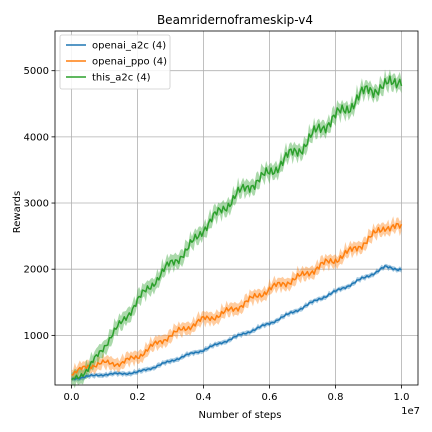 The height and width of the screenshot is (432, 432). I want to click on legend: openai_a2c (4) openai_ppo (4) this_a2c (4), so click(115, 62).